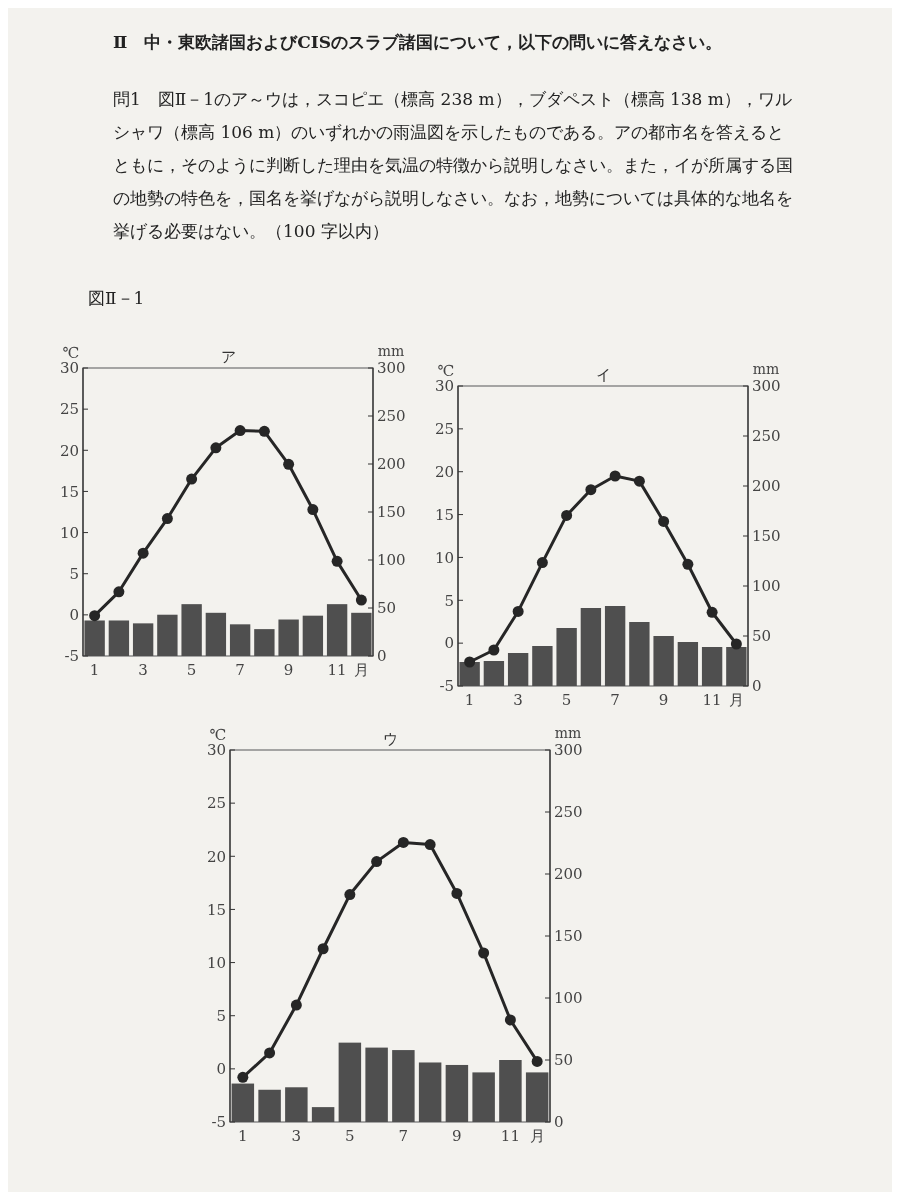  I want to click on y-tick-label: 15, so click(216, 909).